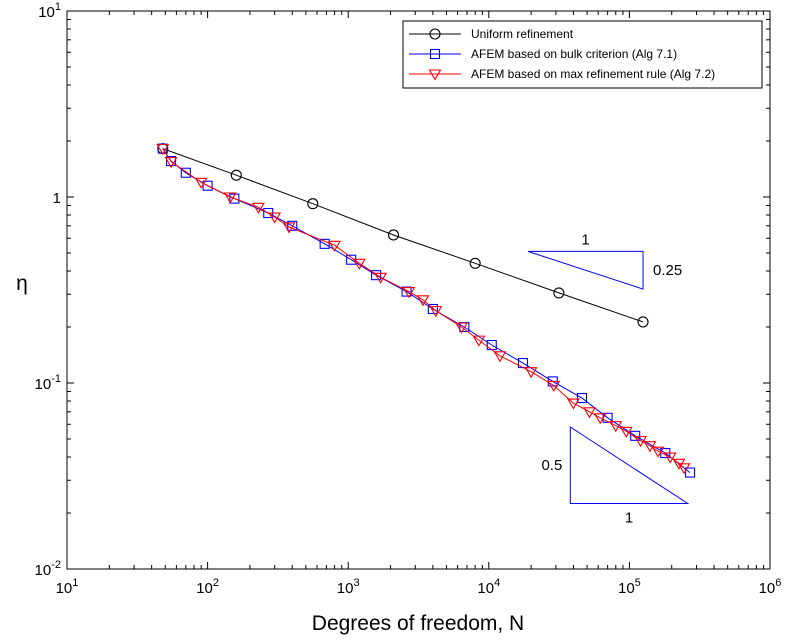  What do you see at coordinates (522, 34) in the screenshot?
I see `legend-label: Uniform refinement` at bounding box center [522, 34].